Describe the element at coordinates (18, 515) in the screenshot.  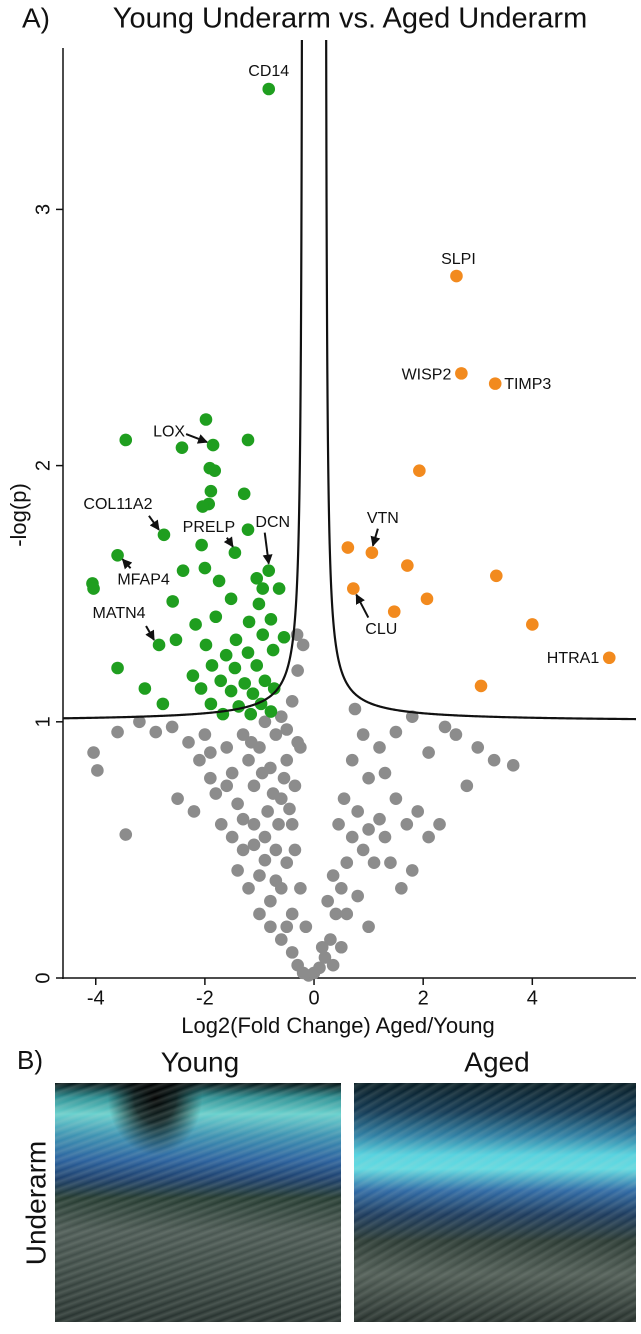
I see `y-axis-label: -log(p)` at that location.